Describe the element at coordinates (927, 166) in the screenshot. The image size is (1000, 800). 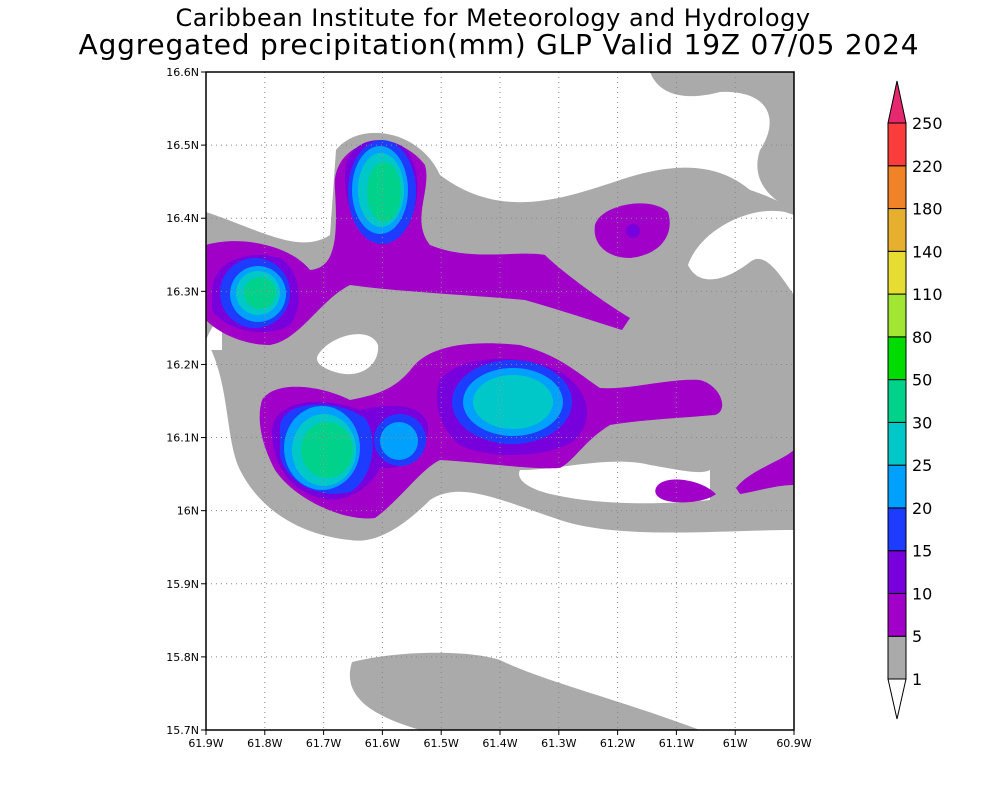
I see `legend-label: 220` at that location.